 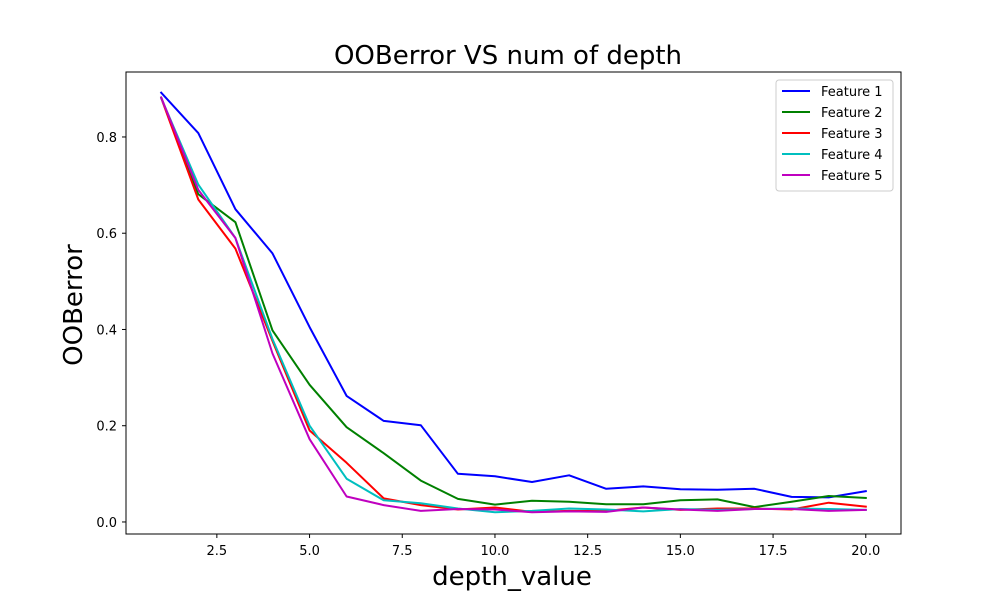 I want to click on x-tick-label: 10.0, so click(x=494, y=551).